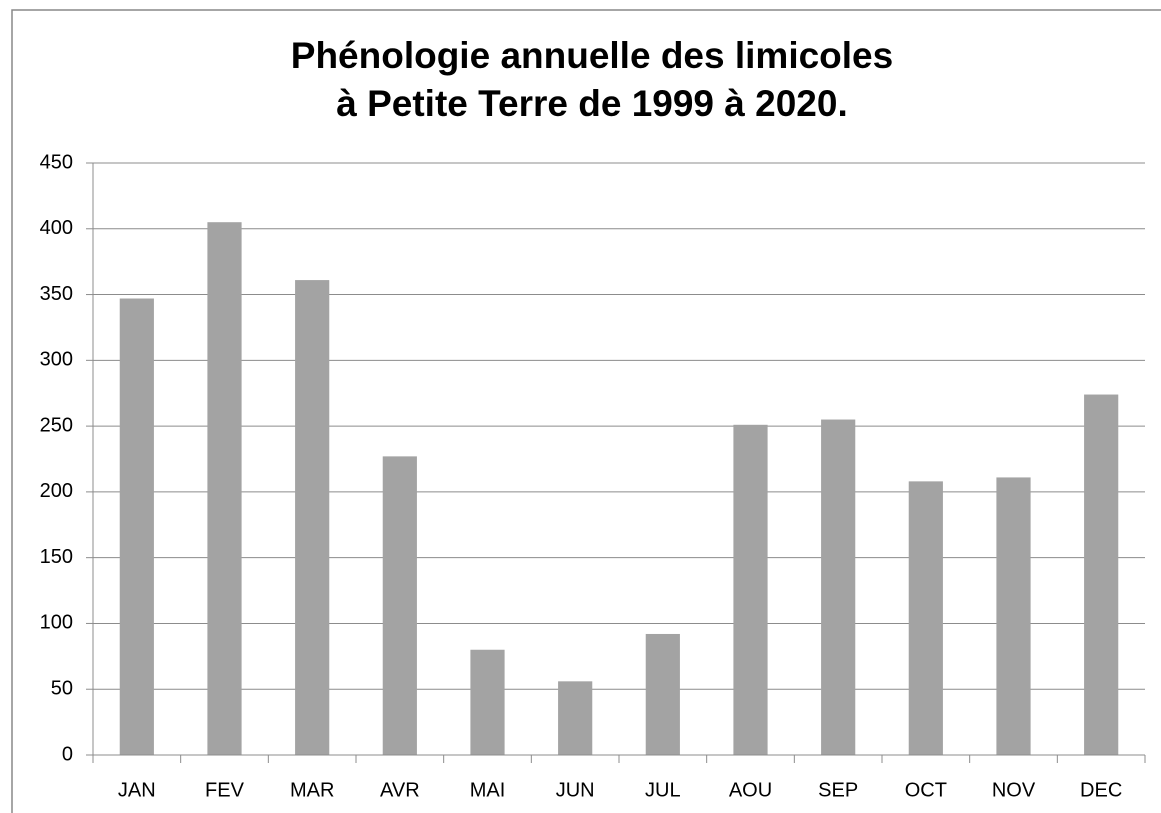 This screenshot has height=813, width=1161. Describe the element at coordinates (838, 790) in the screenshot. I see `x-tick-label: SEP` at that location.